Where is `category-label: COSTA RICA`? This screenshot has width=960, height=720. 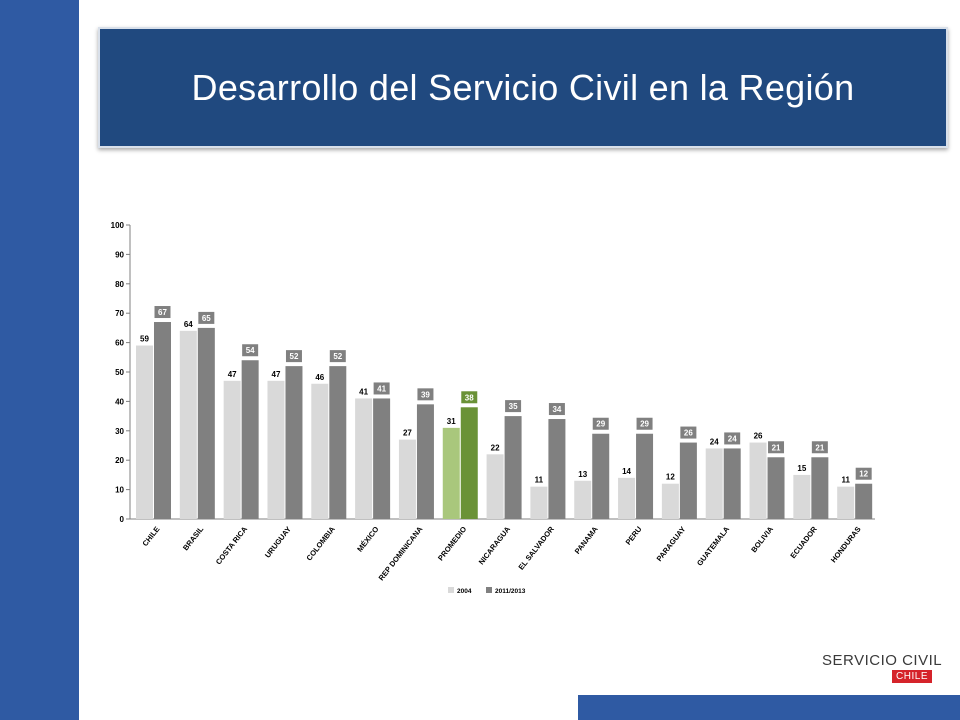 category-label: COSTA RICA is located at coordinates (232, 545).